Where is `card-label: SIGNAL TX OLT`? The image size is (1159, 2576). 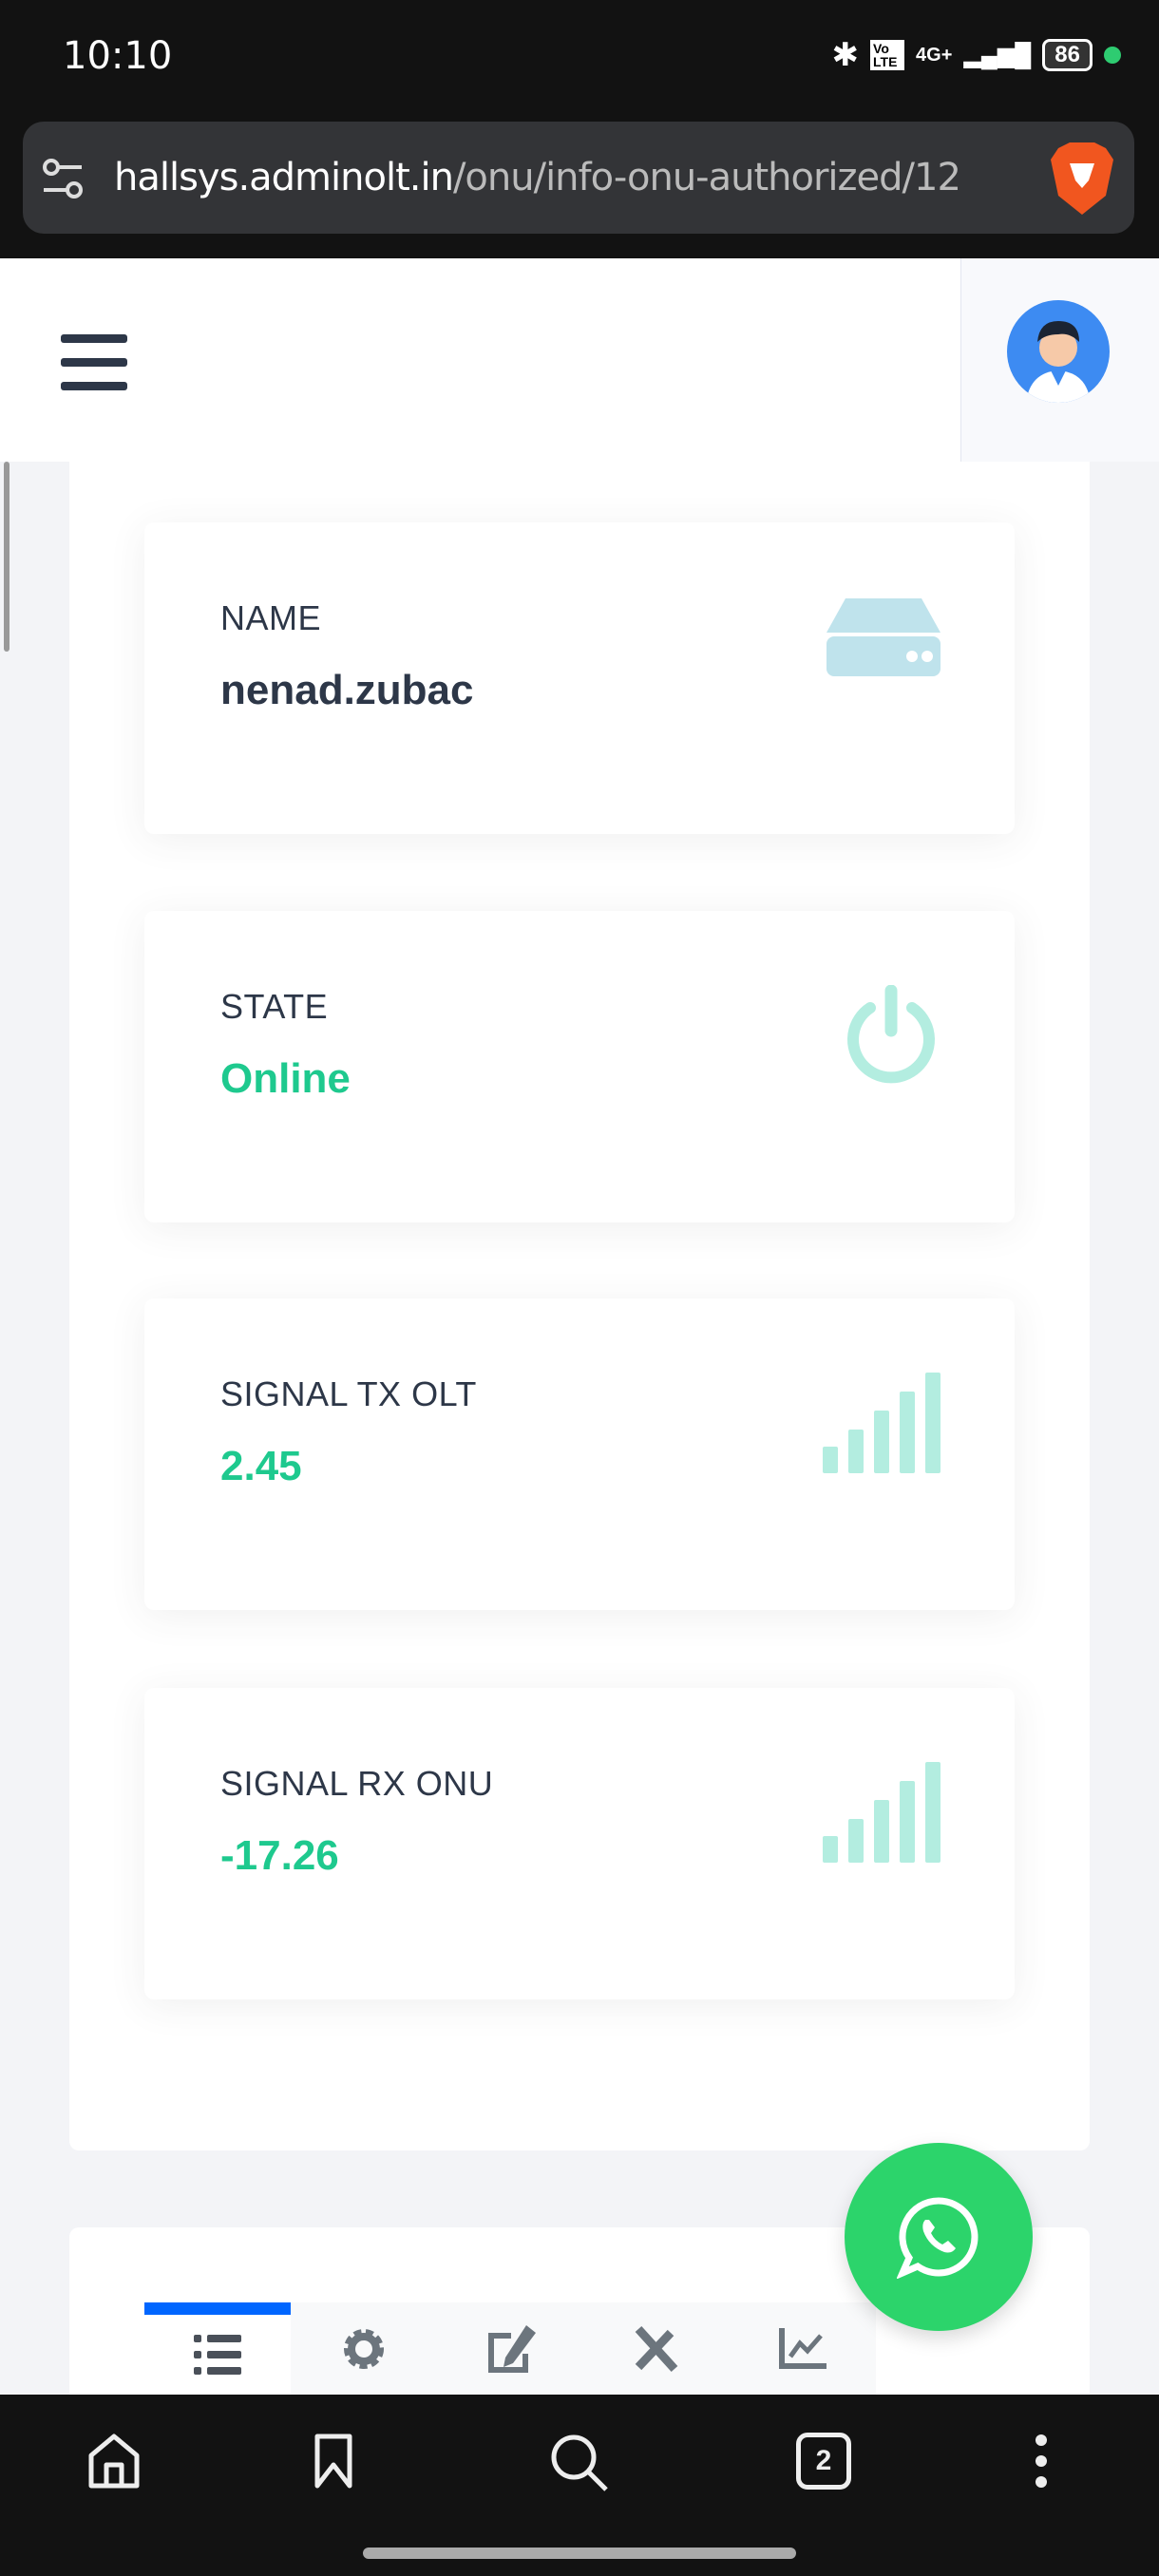 card-label: SIGNAL TX OLT is located at coordinates (348, 1393).